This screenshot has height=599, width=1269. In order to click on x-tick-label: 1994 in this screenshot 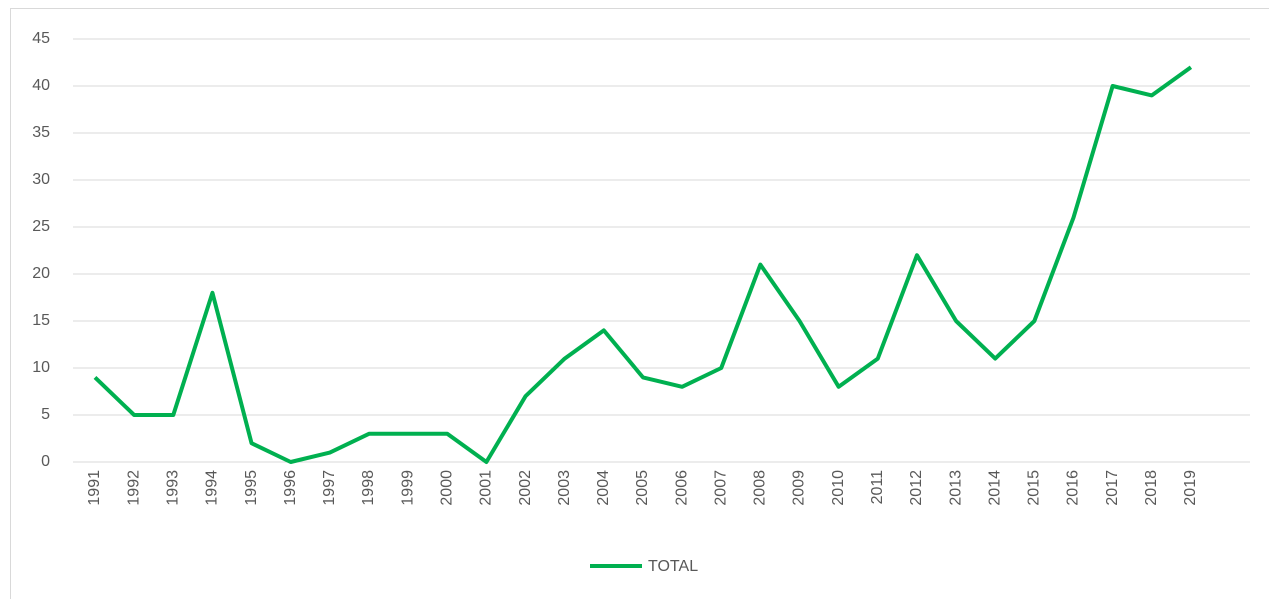, I will do `click(212, 488)`.